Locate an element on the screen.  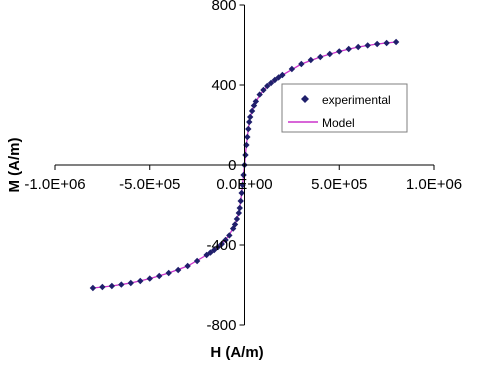
x-tick-label: 5.0E+05 is located at coordinates (339, 184).